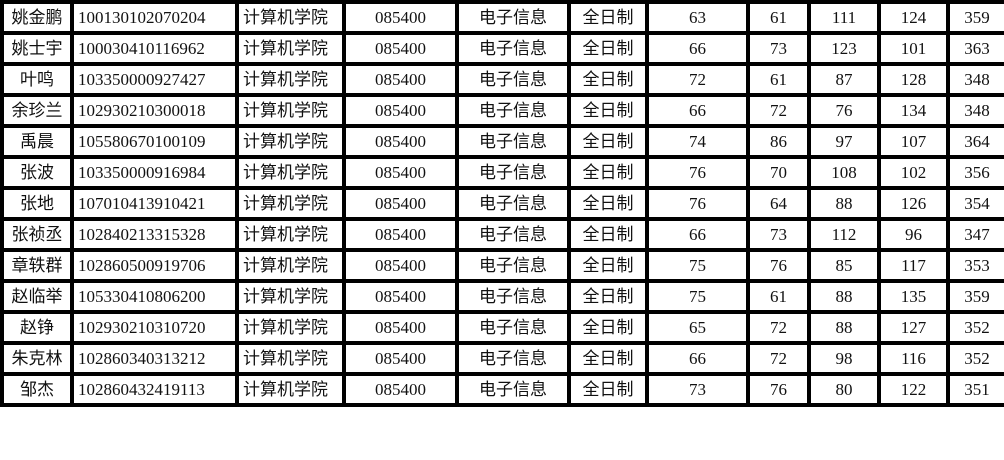 This screenshot has width=1004, height=460. Describe the element at coordinates (154, 141) in the screenshot. I see `cell-exam-id: 105580670100109` at that location.